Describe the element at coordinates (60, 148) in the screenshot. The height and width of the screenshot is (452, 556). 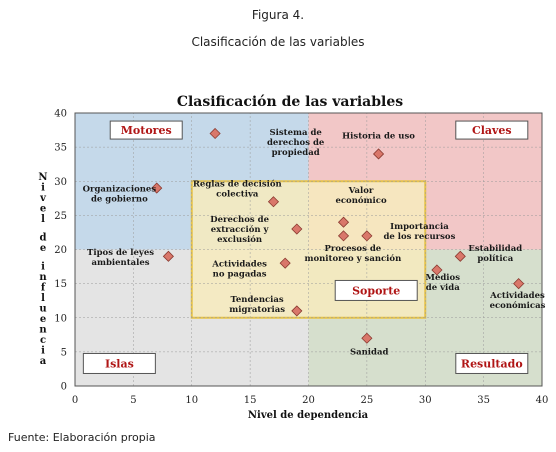
I see `y-tick-label: 35` at that location.